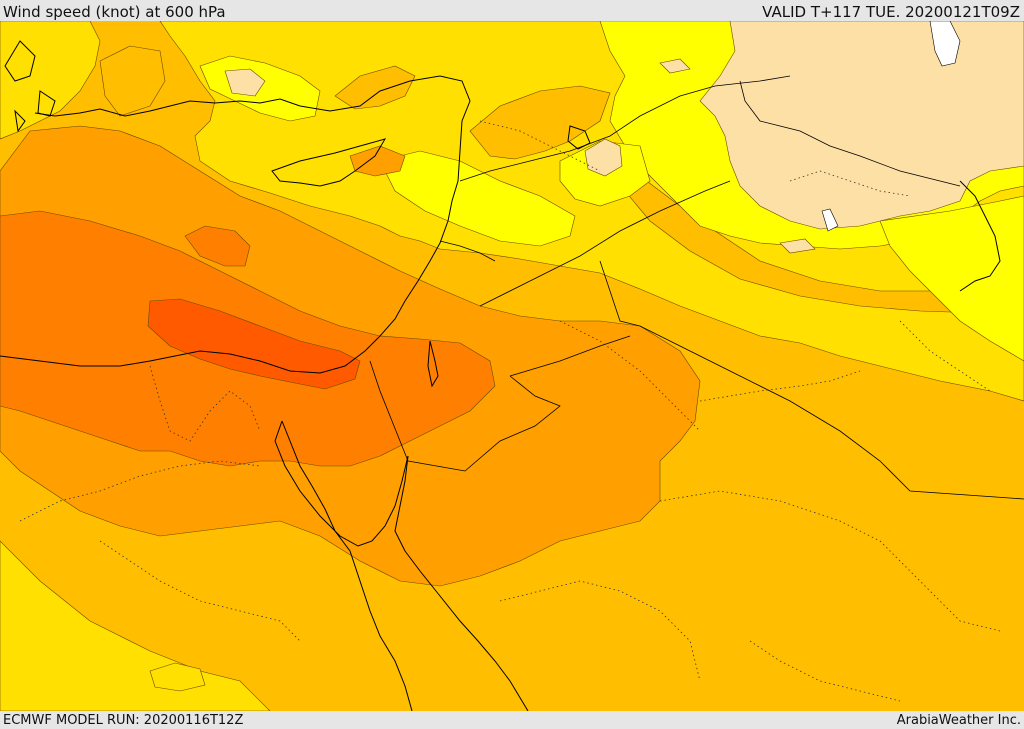  Describe the element at coordinates (341, 483) in the screenshot. I see `coastline-sinai` at that location.